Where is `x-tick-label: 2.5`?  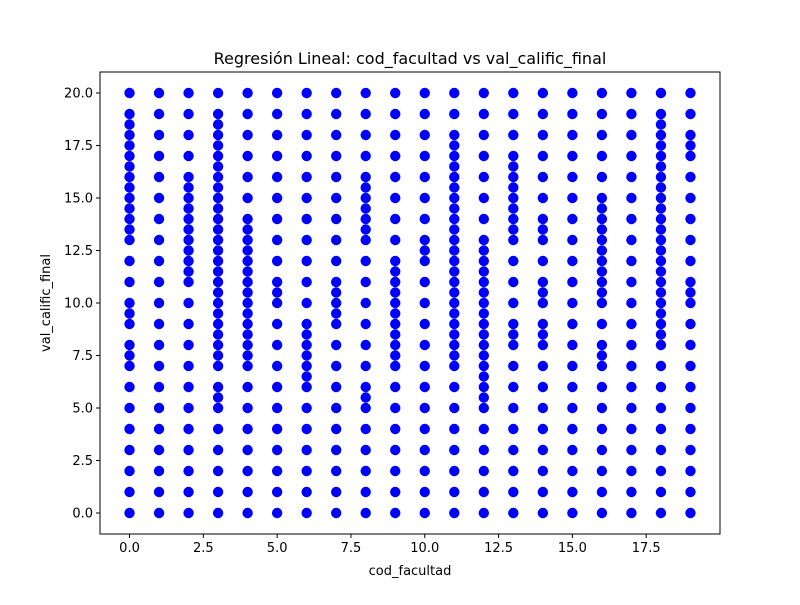 x-tick-label: 2.5 is located at coordinates (203, 548).